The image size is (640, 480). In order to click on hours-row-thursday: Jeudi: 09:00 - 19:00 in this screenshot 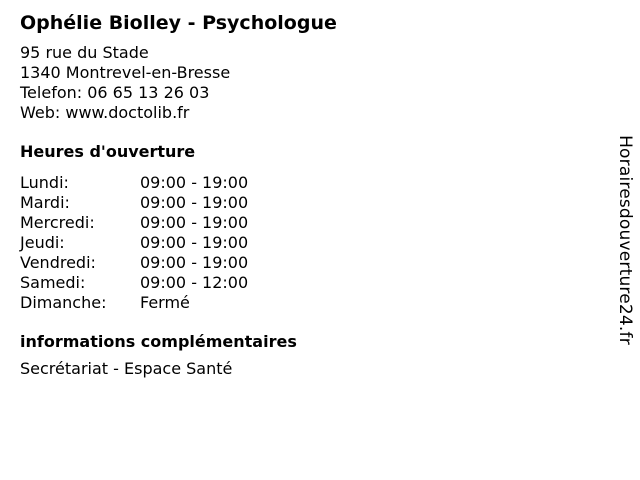, I will do `click(330, 243)`.